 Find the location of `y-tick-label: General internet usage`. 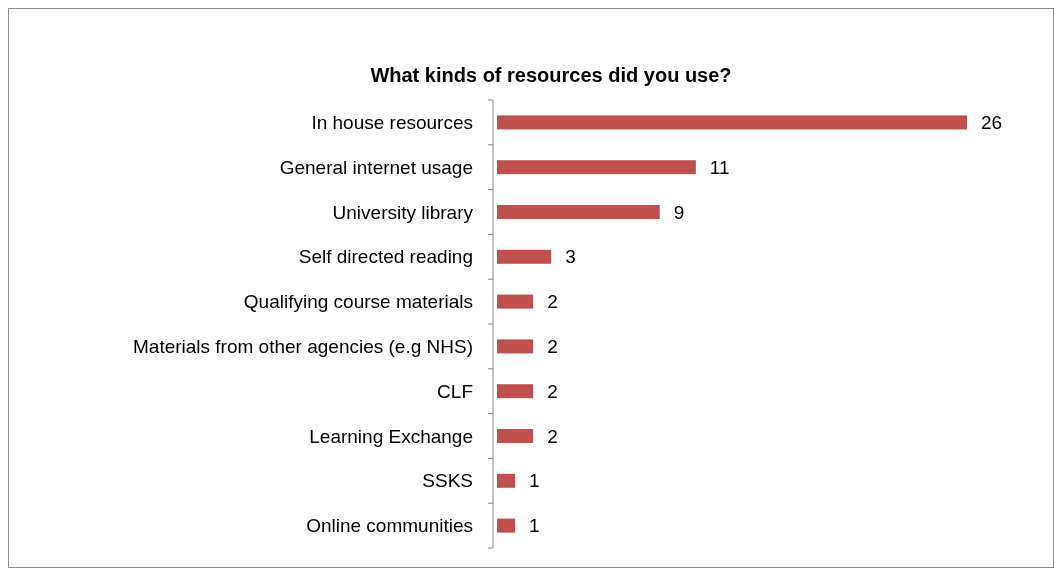

y-tick-label: General internet usage is located at coordinates (376, 167).